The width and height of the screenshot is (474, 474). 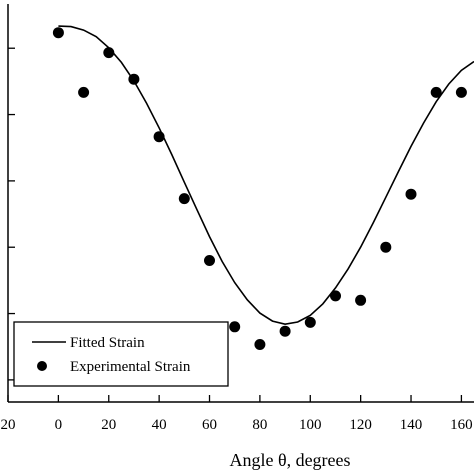 I want to click on x-tick-label: 60, so click(x=209, y=425).